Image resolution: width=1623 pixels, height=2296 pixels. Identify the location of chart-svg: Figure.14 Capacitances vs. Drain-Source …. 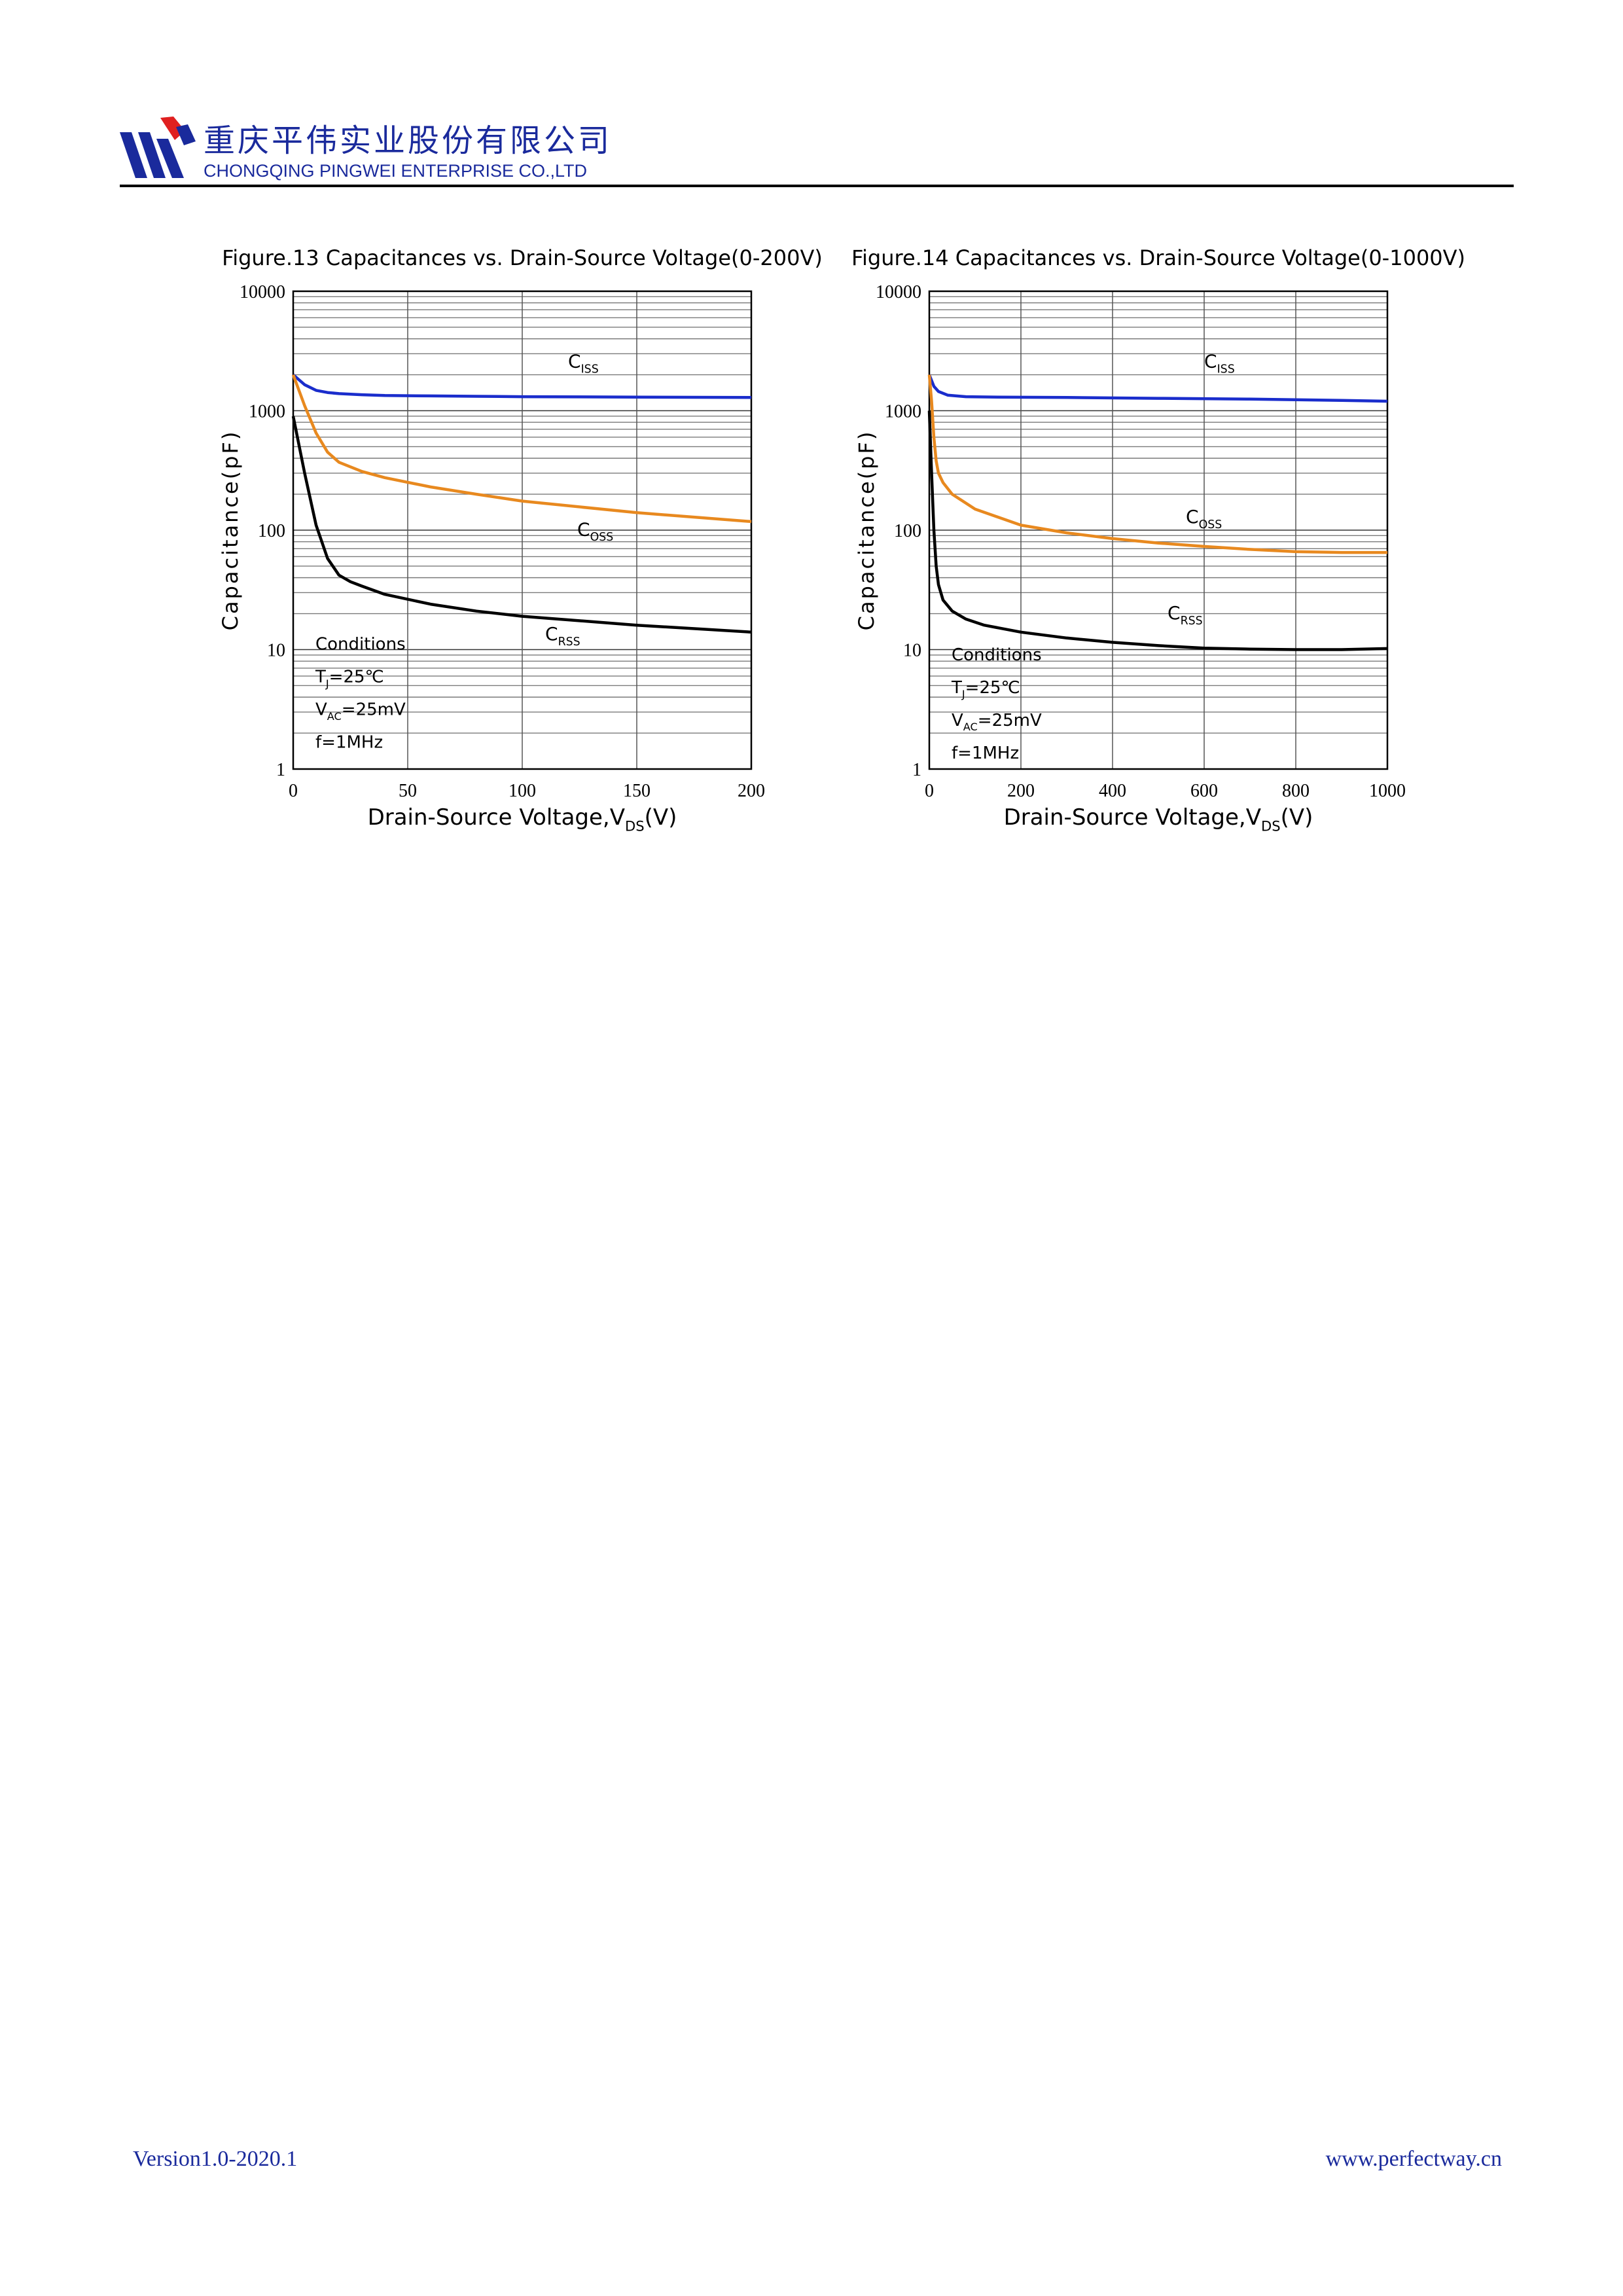
(1158, 539).